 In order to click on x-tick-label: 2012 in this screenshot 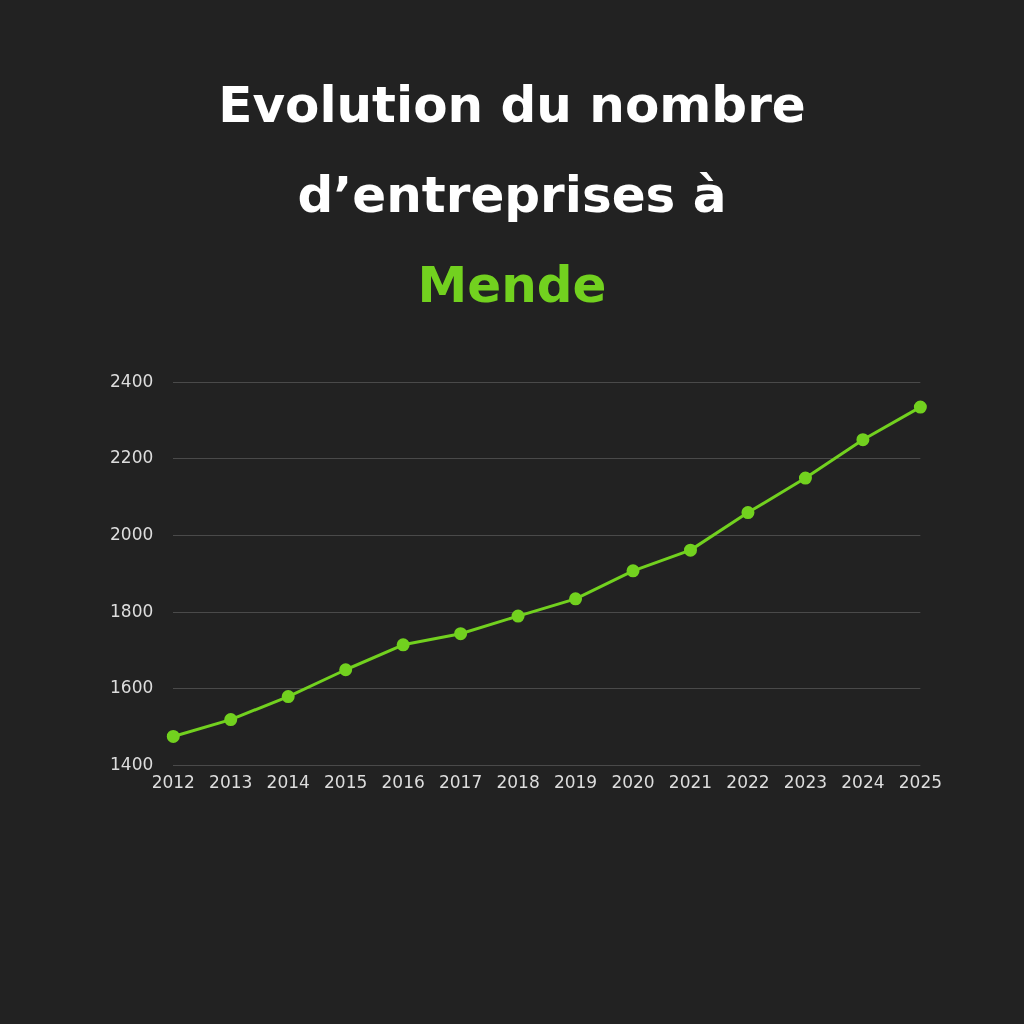, I will do `click(173, 782)`.